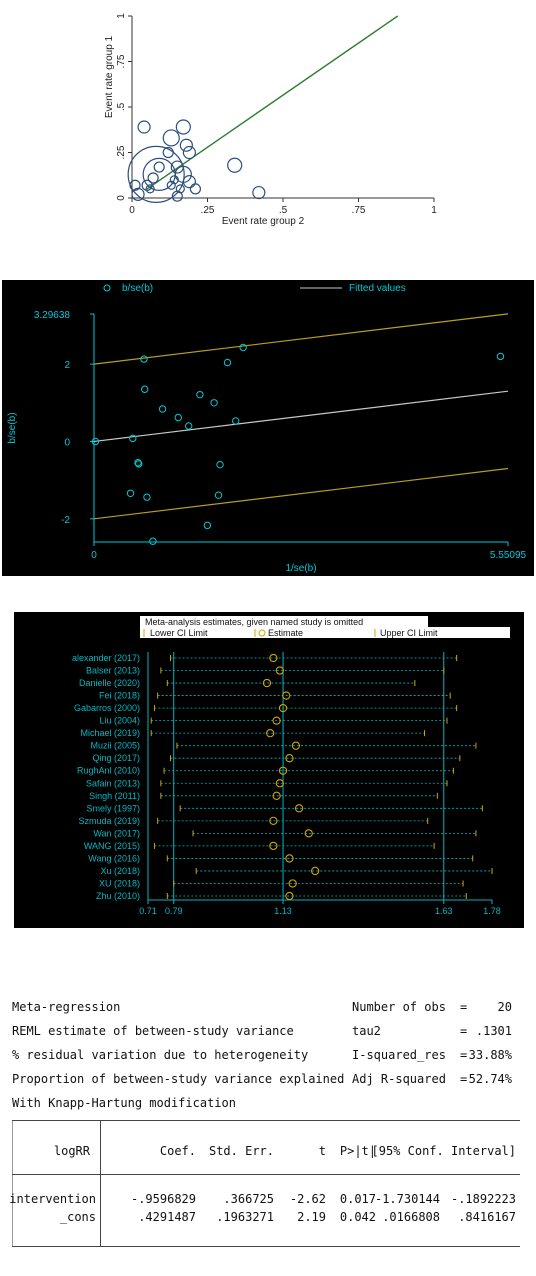 Image resolution: width=536 pixels, height=1276 pixels. I want to click on summary-label: With Knapp-Hartung modification, so click(124, 1103).